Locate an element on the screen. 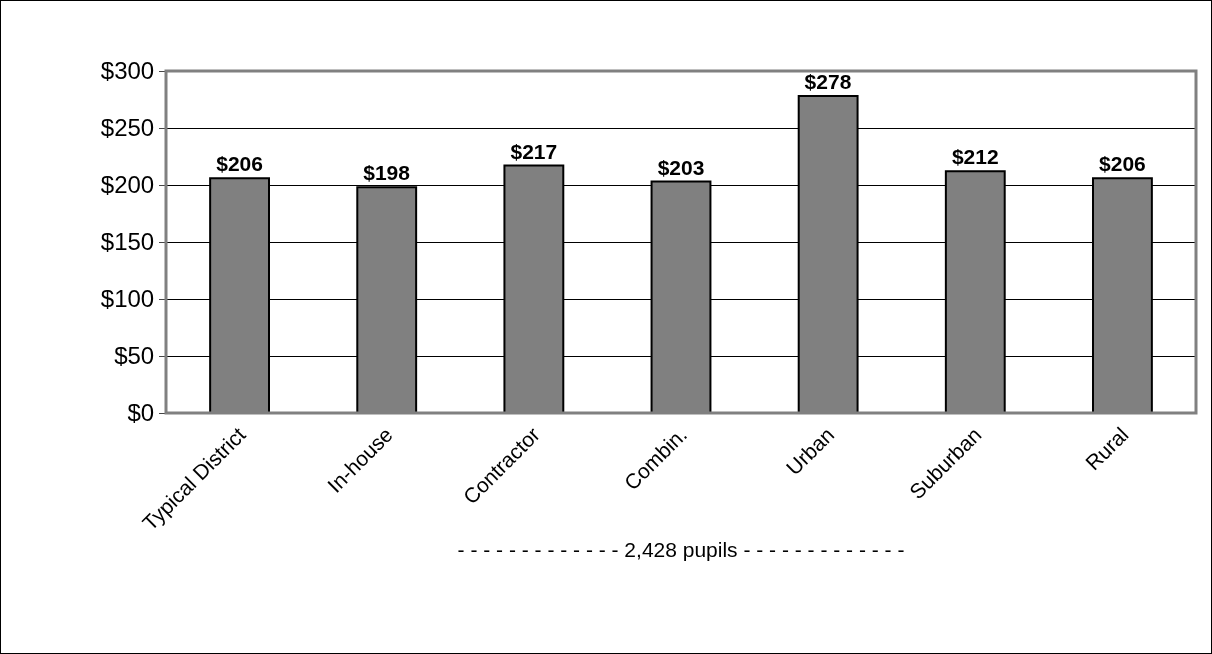 Image resolution: width=1212 pixels, height=654 pixels. y-tick-label: $300 is located at coordinates (127, 71).